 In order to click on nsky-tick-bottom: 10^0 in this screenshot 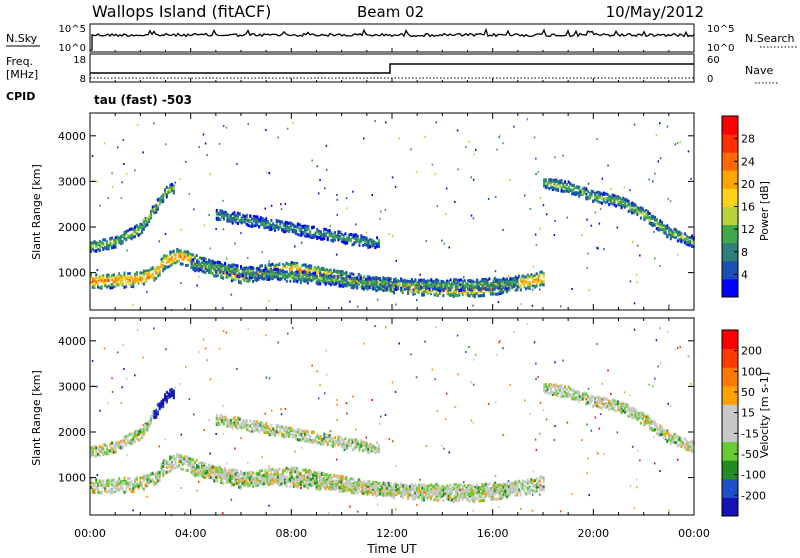, I will do `click(72, 48)`.